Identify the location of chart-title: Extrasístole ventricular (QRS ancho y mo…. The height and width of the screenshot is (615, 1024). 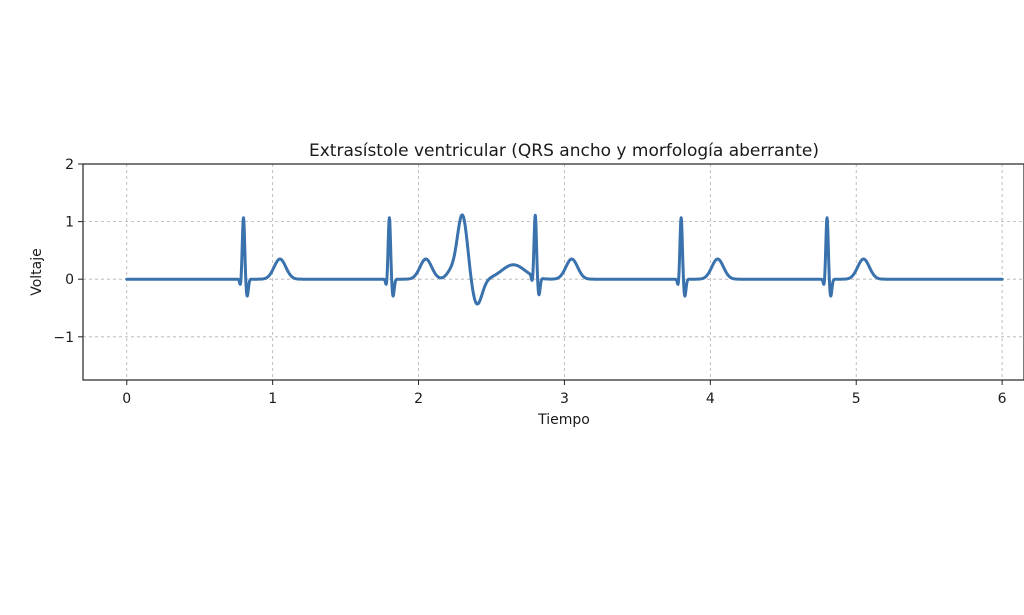
(564, 151).